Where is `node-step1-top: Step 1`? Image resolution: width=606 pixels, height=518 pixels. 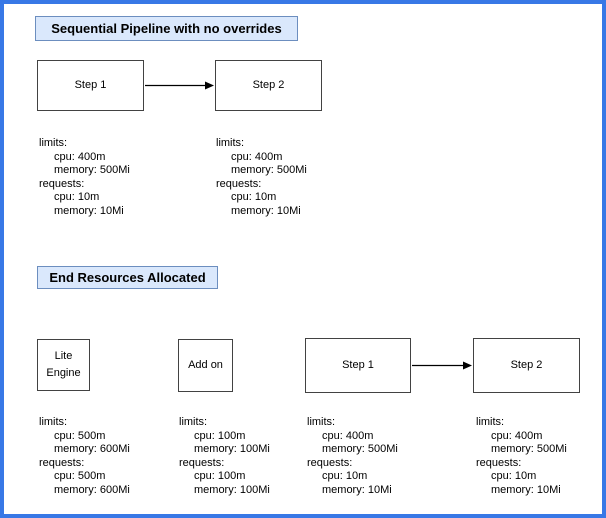
node-step1-top: Step 1 is located at coordinates (90, 85).